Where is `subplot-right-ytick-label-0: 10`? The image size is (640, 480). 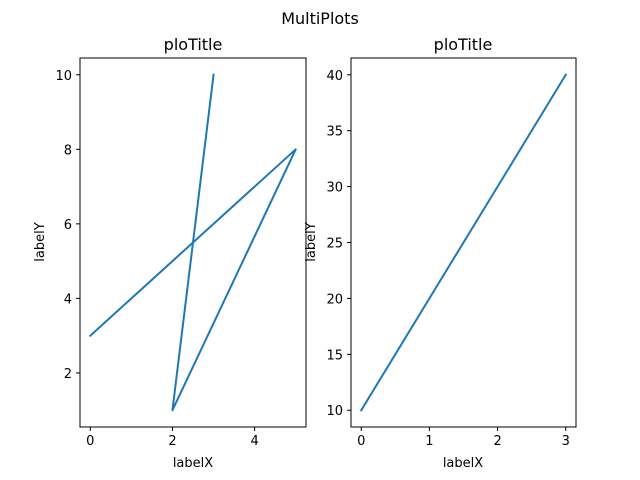
subplot-right-ytick-label-0: 10 is located at coordinates (334, 411).